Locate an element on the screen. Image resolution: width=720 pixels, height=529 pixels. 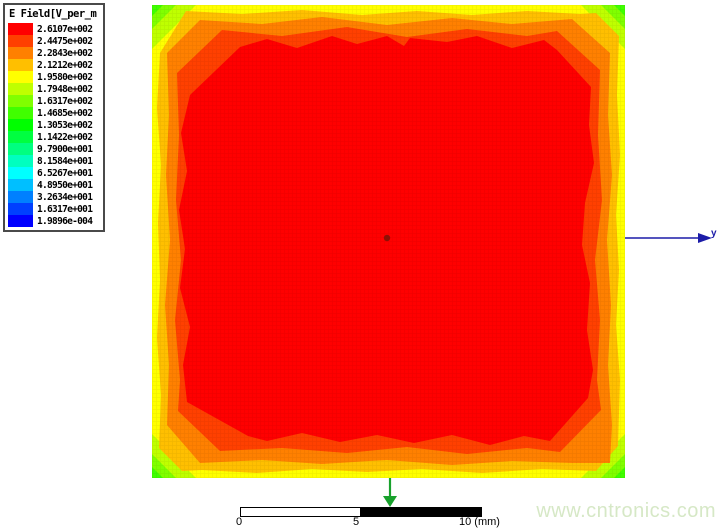
scale-label-10: 10 (mm) is located at coordinates (479, 522).